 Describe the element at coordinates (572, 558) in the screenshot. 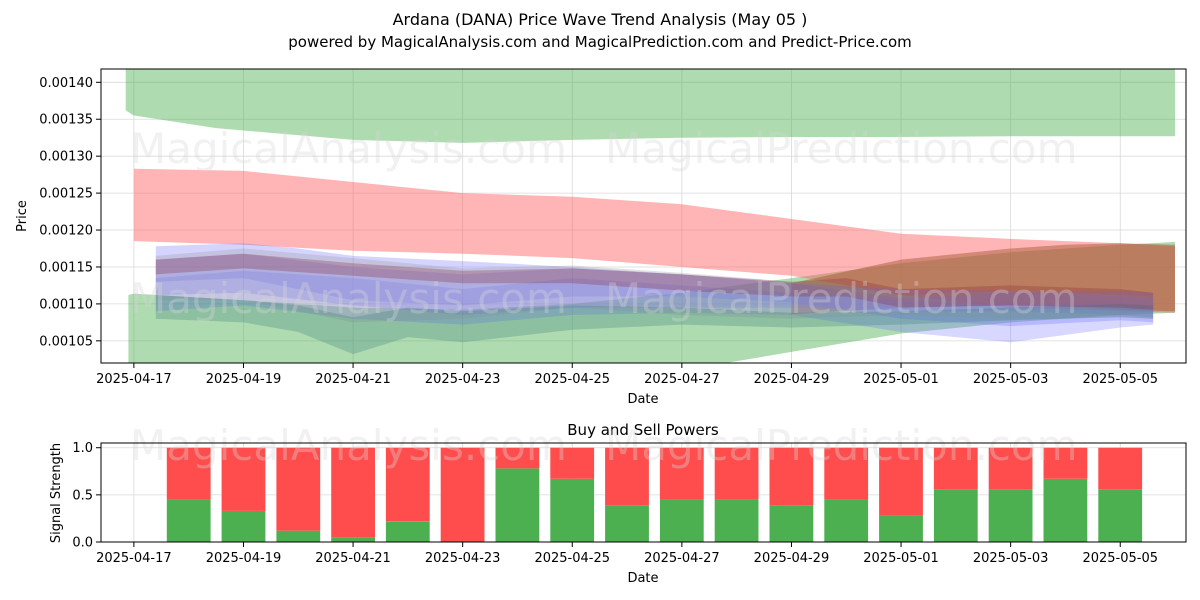

I see `signal-x-tick-label: 2025-04-25` at that location.